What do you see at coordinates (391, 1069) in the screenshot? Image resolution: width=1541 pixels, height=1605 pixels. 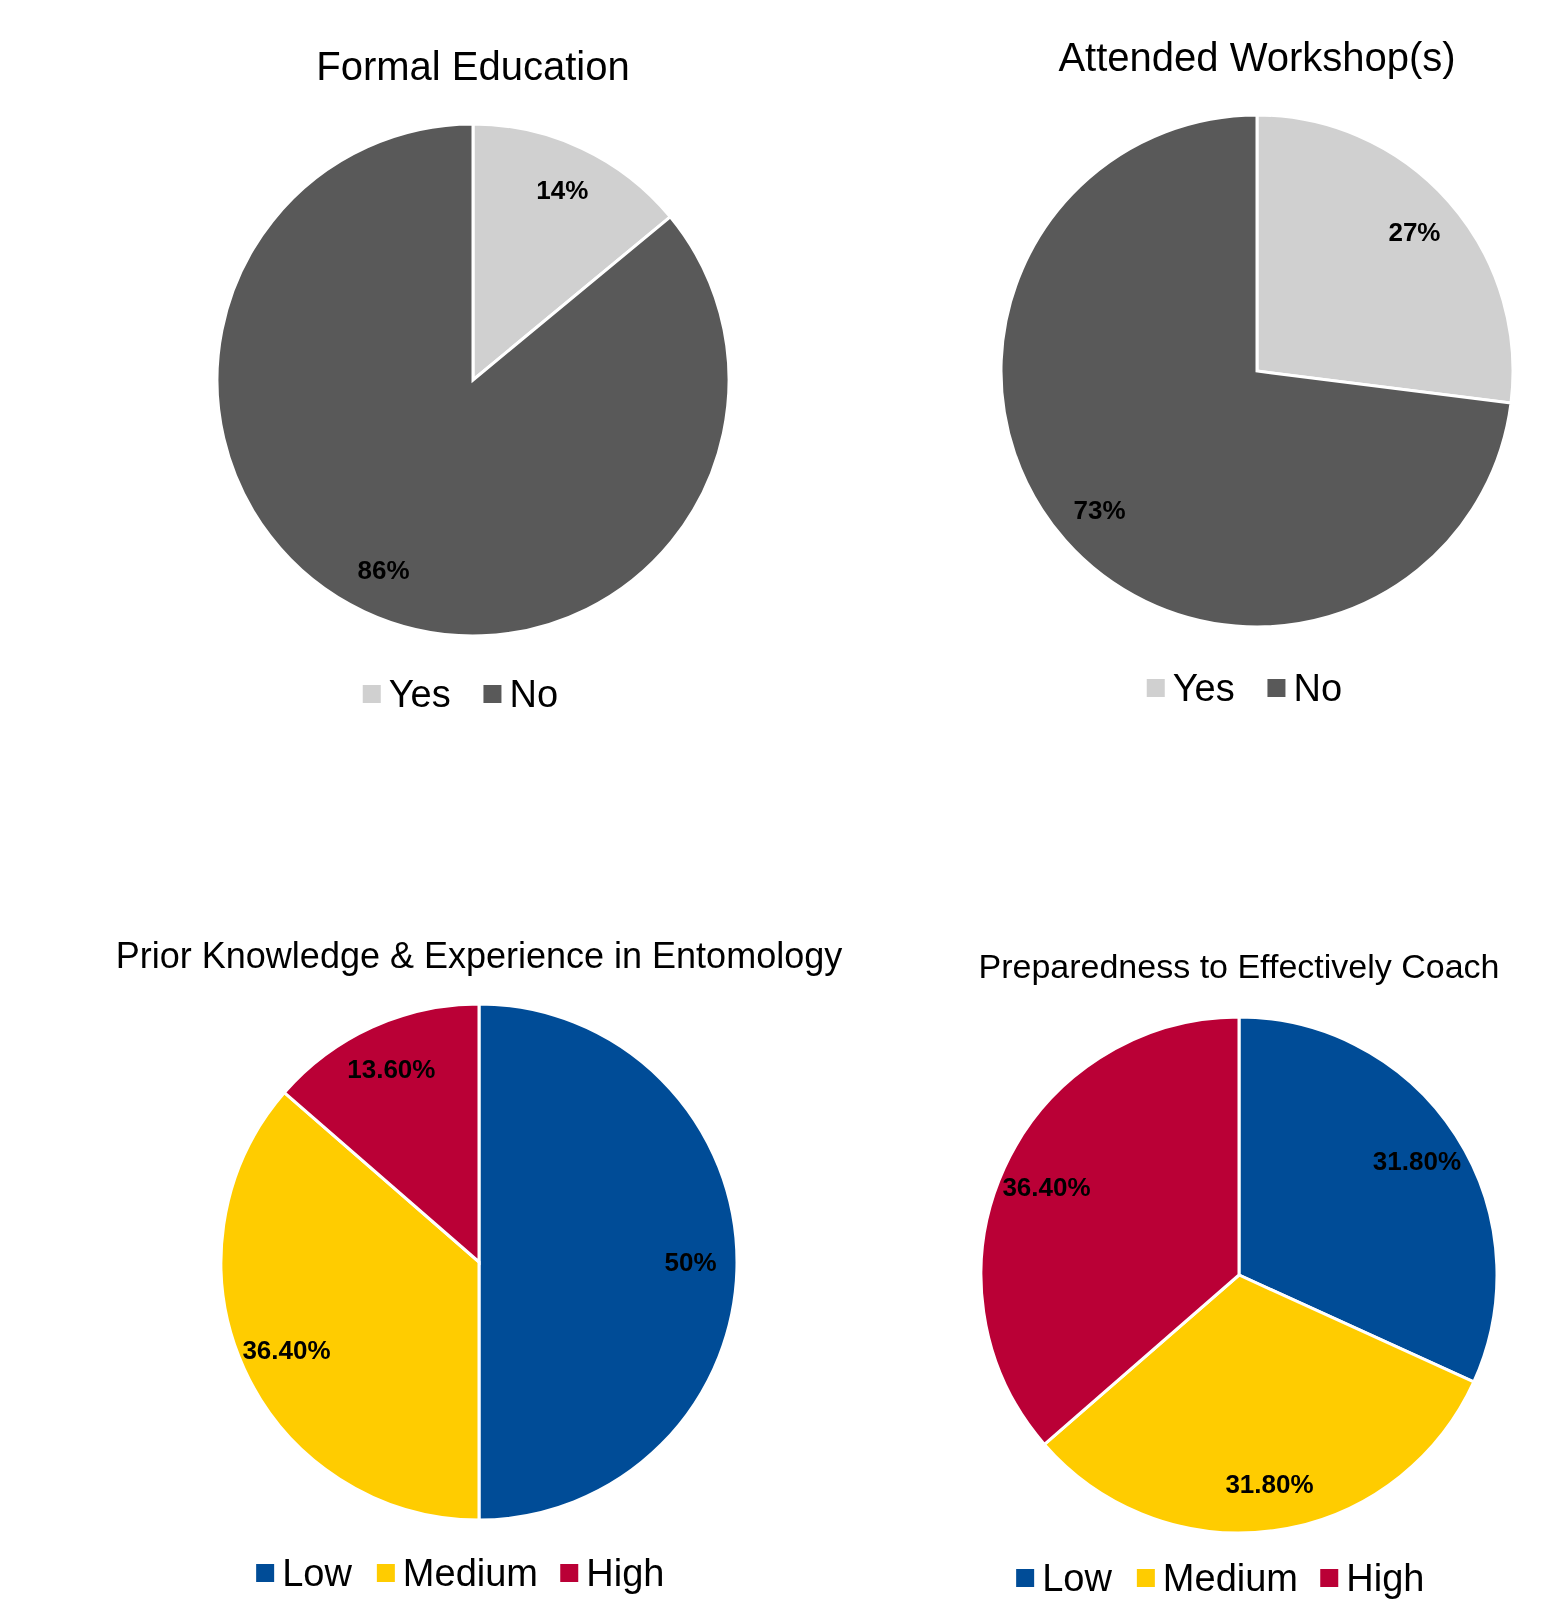 I see `data-label: 13.60%` at bounding box center [391, 1069].